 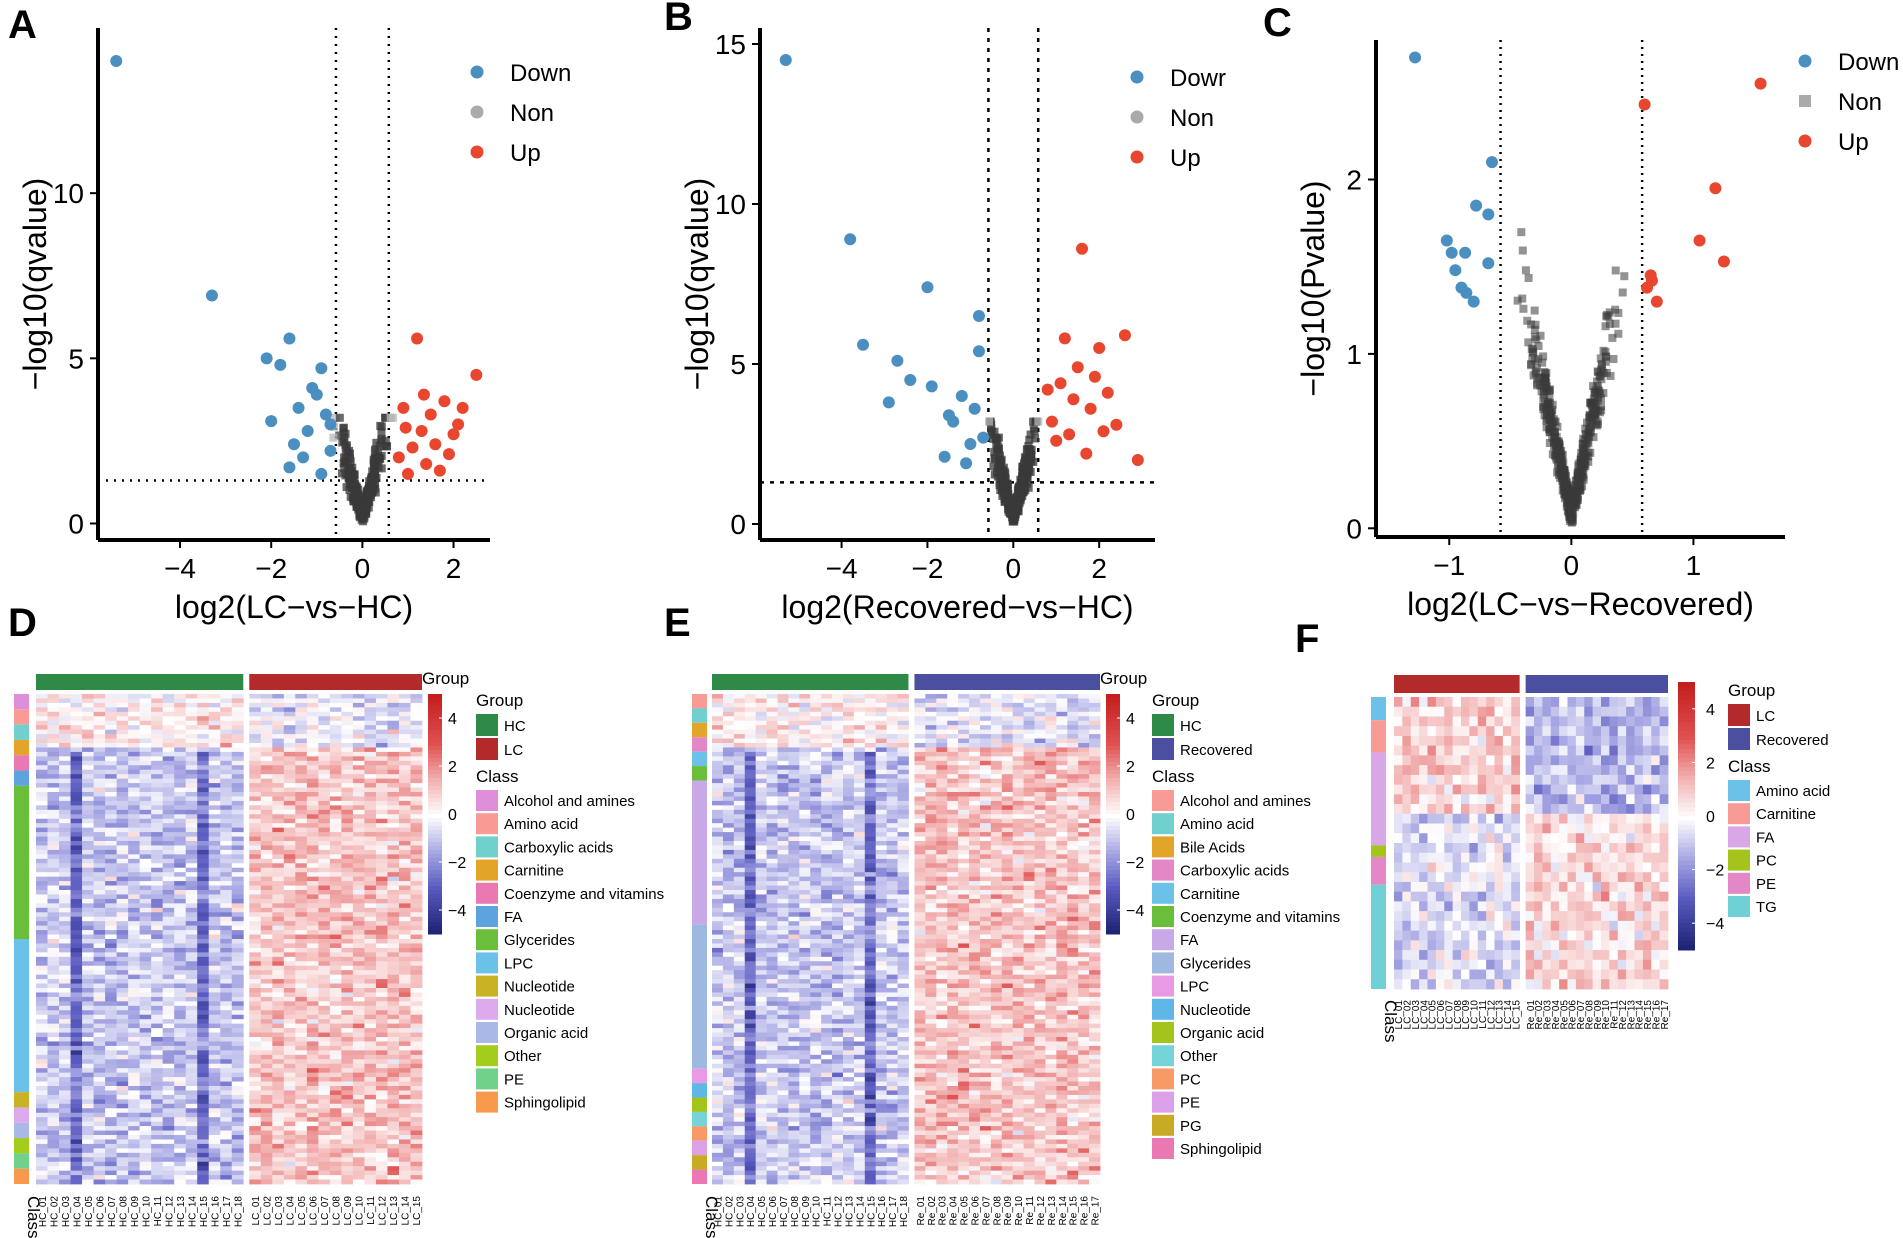 What do you see at coordinates (961, 396) in the screenshot?
I see `point-down` at bounding box center [961, 396].